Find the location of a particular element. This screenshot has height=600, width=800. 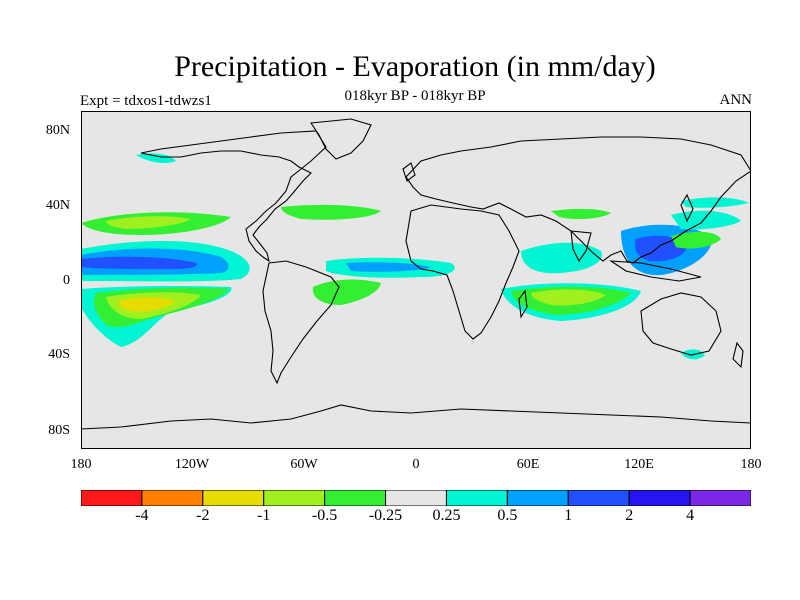

colorbar-label: 2 is located at coordinates (629, 515).